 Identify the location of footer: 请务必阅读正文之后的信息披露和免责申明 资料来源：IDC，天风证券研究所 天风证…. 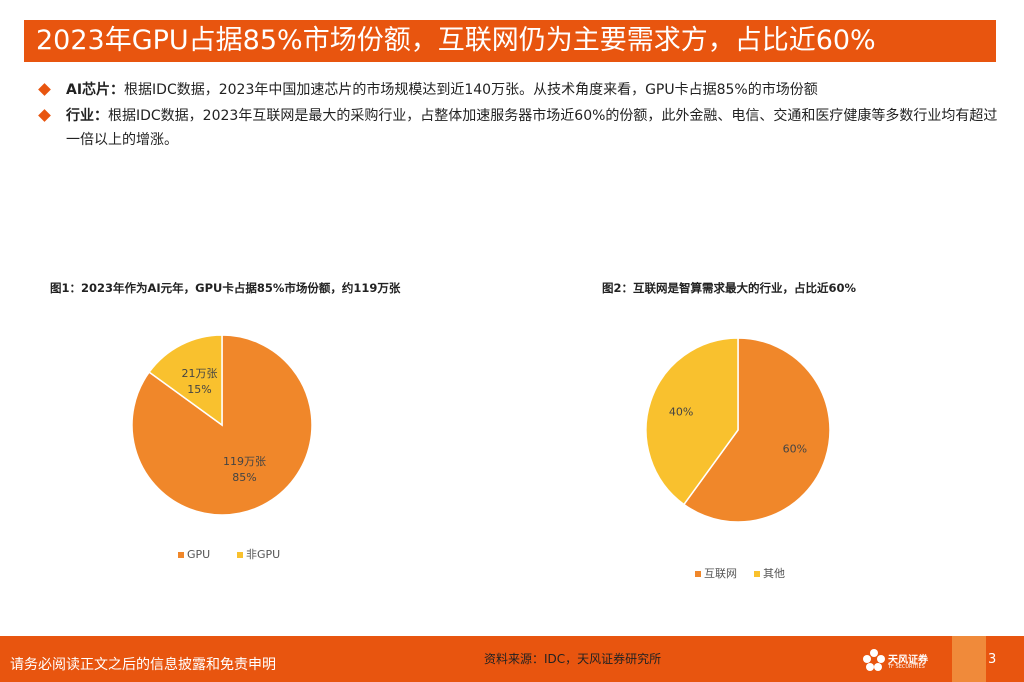
(512, 659).